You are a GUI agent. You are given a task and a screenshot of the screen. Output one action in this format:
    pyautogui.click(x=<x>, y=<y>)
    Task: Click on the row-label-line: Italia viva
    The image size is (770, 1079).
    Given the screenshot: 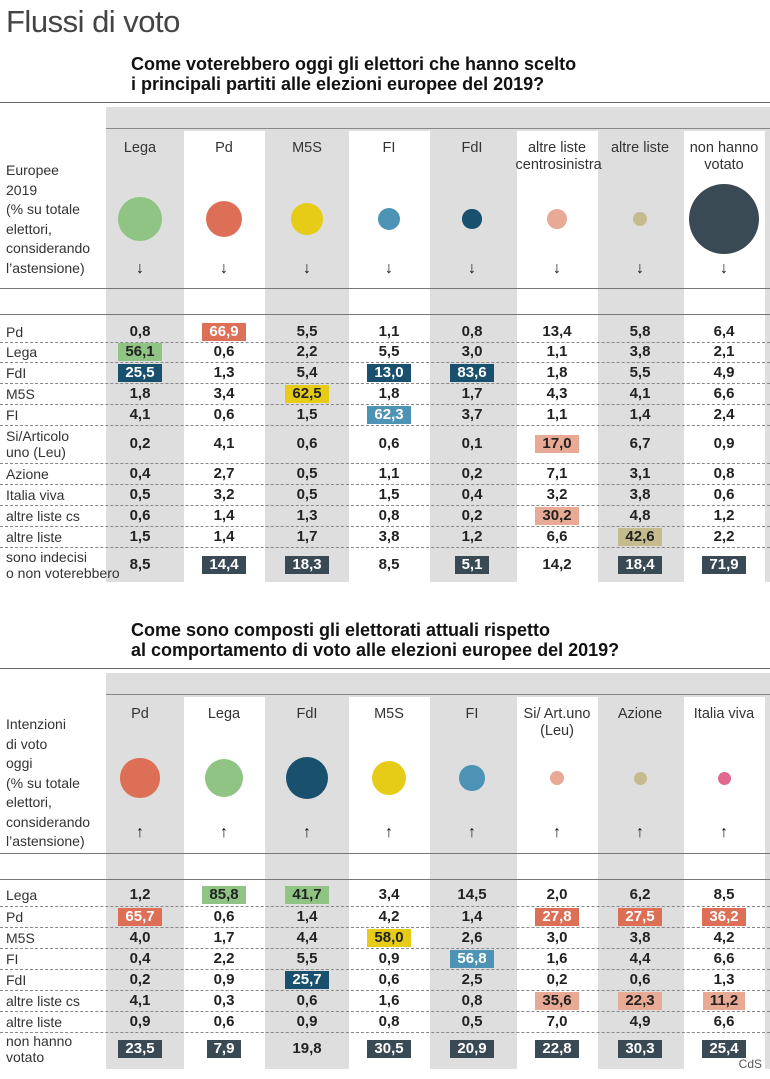 What is the action you would take?
    pyautogui.click(x=35, y=494)
    